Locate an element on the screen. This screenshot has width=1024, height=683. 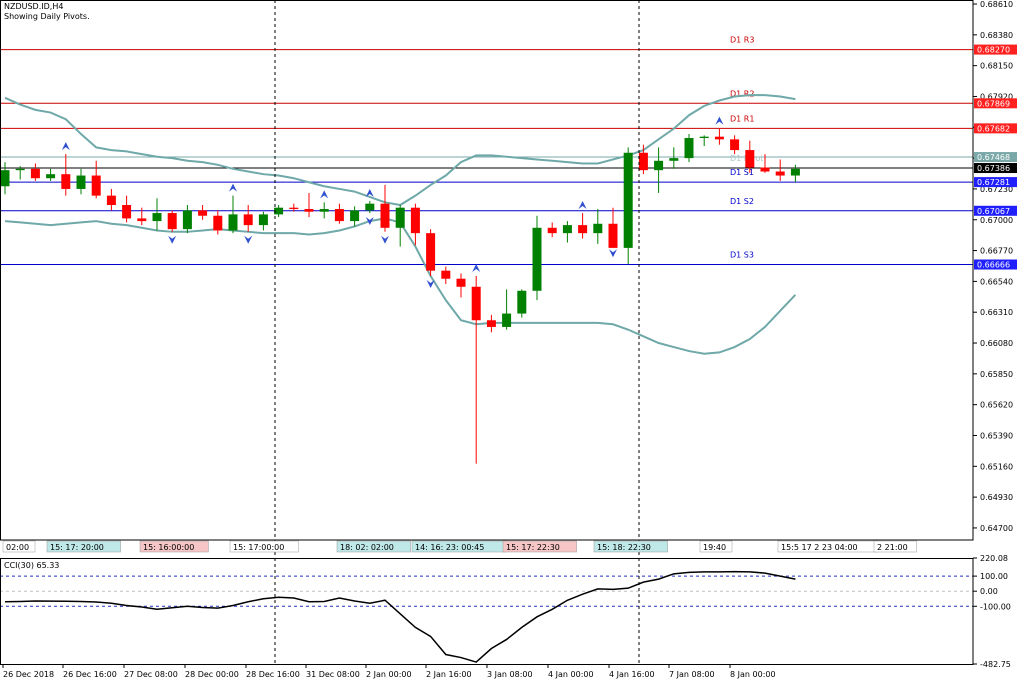
x-tick-label: 28 Dec 00:00 is located at coordinates (212, 674).